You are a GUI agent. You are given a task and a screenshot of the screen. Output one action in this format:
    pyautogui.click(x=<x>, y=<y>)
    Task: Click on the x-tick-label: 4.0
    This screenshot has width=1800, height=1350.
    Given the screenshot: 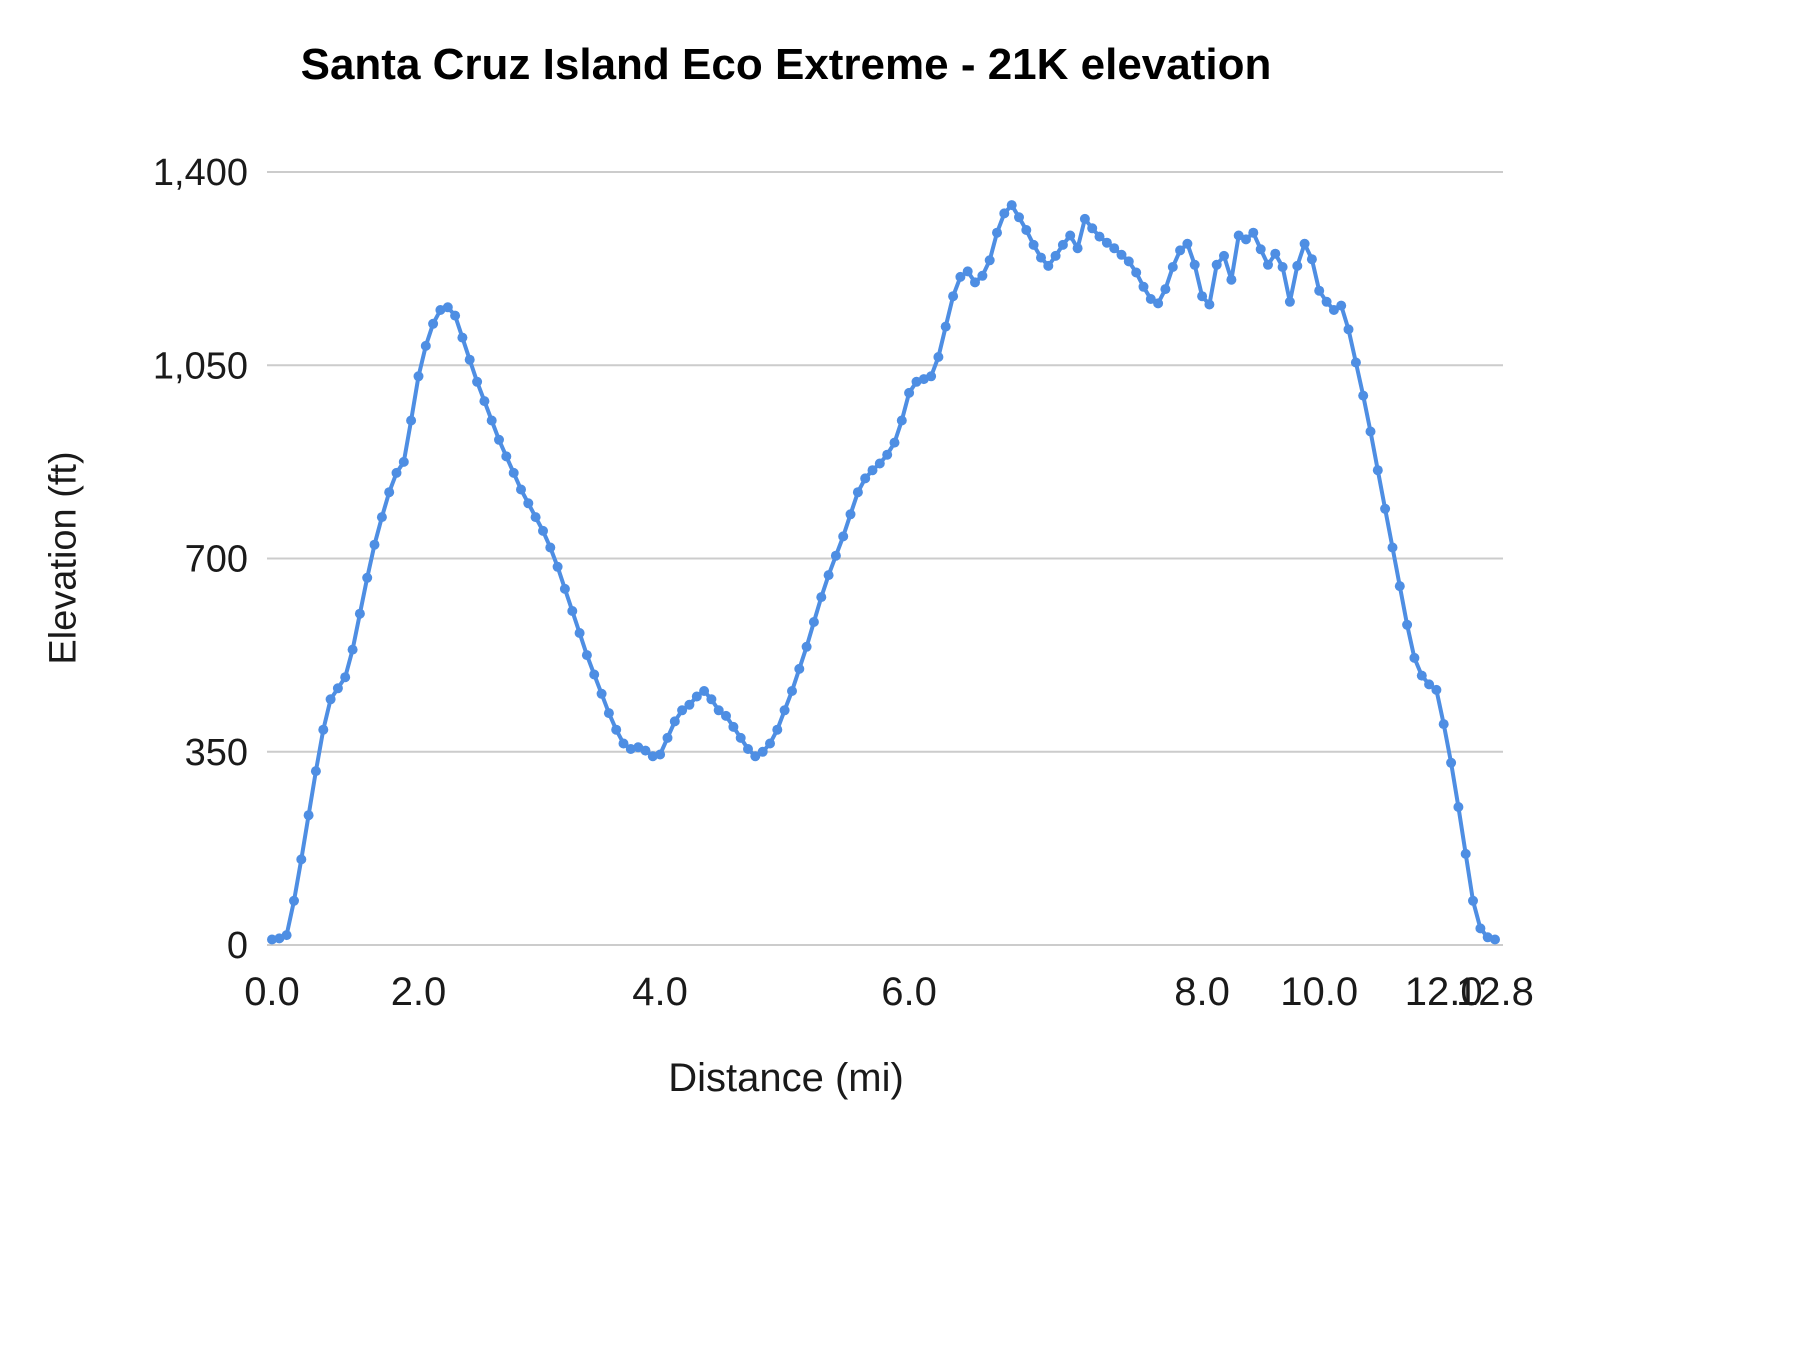 What is the action you would take?
    pyautogui.click(x=660, y=992)
    